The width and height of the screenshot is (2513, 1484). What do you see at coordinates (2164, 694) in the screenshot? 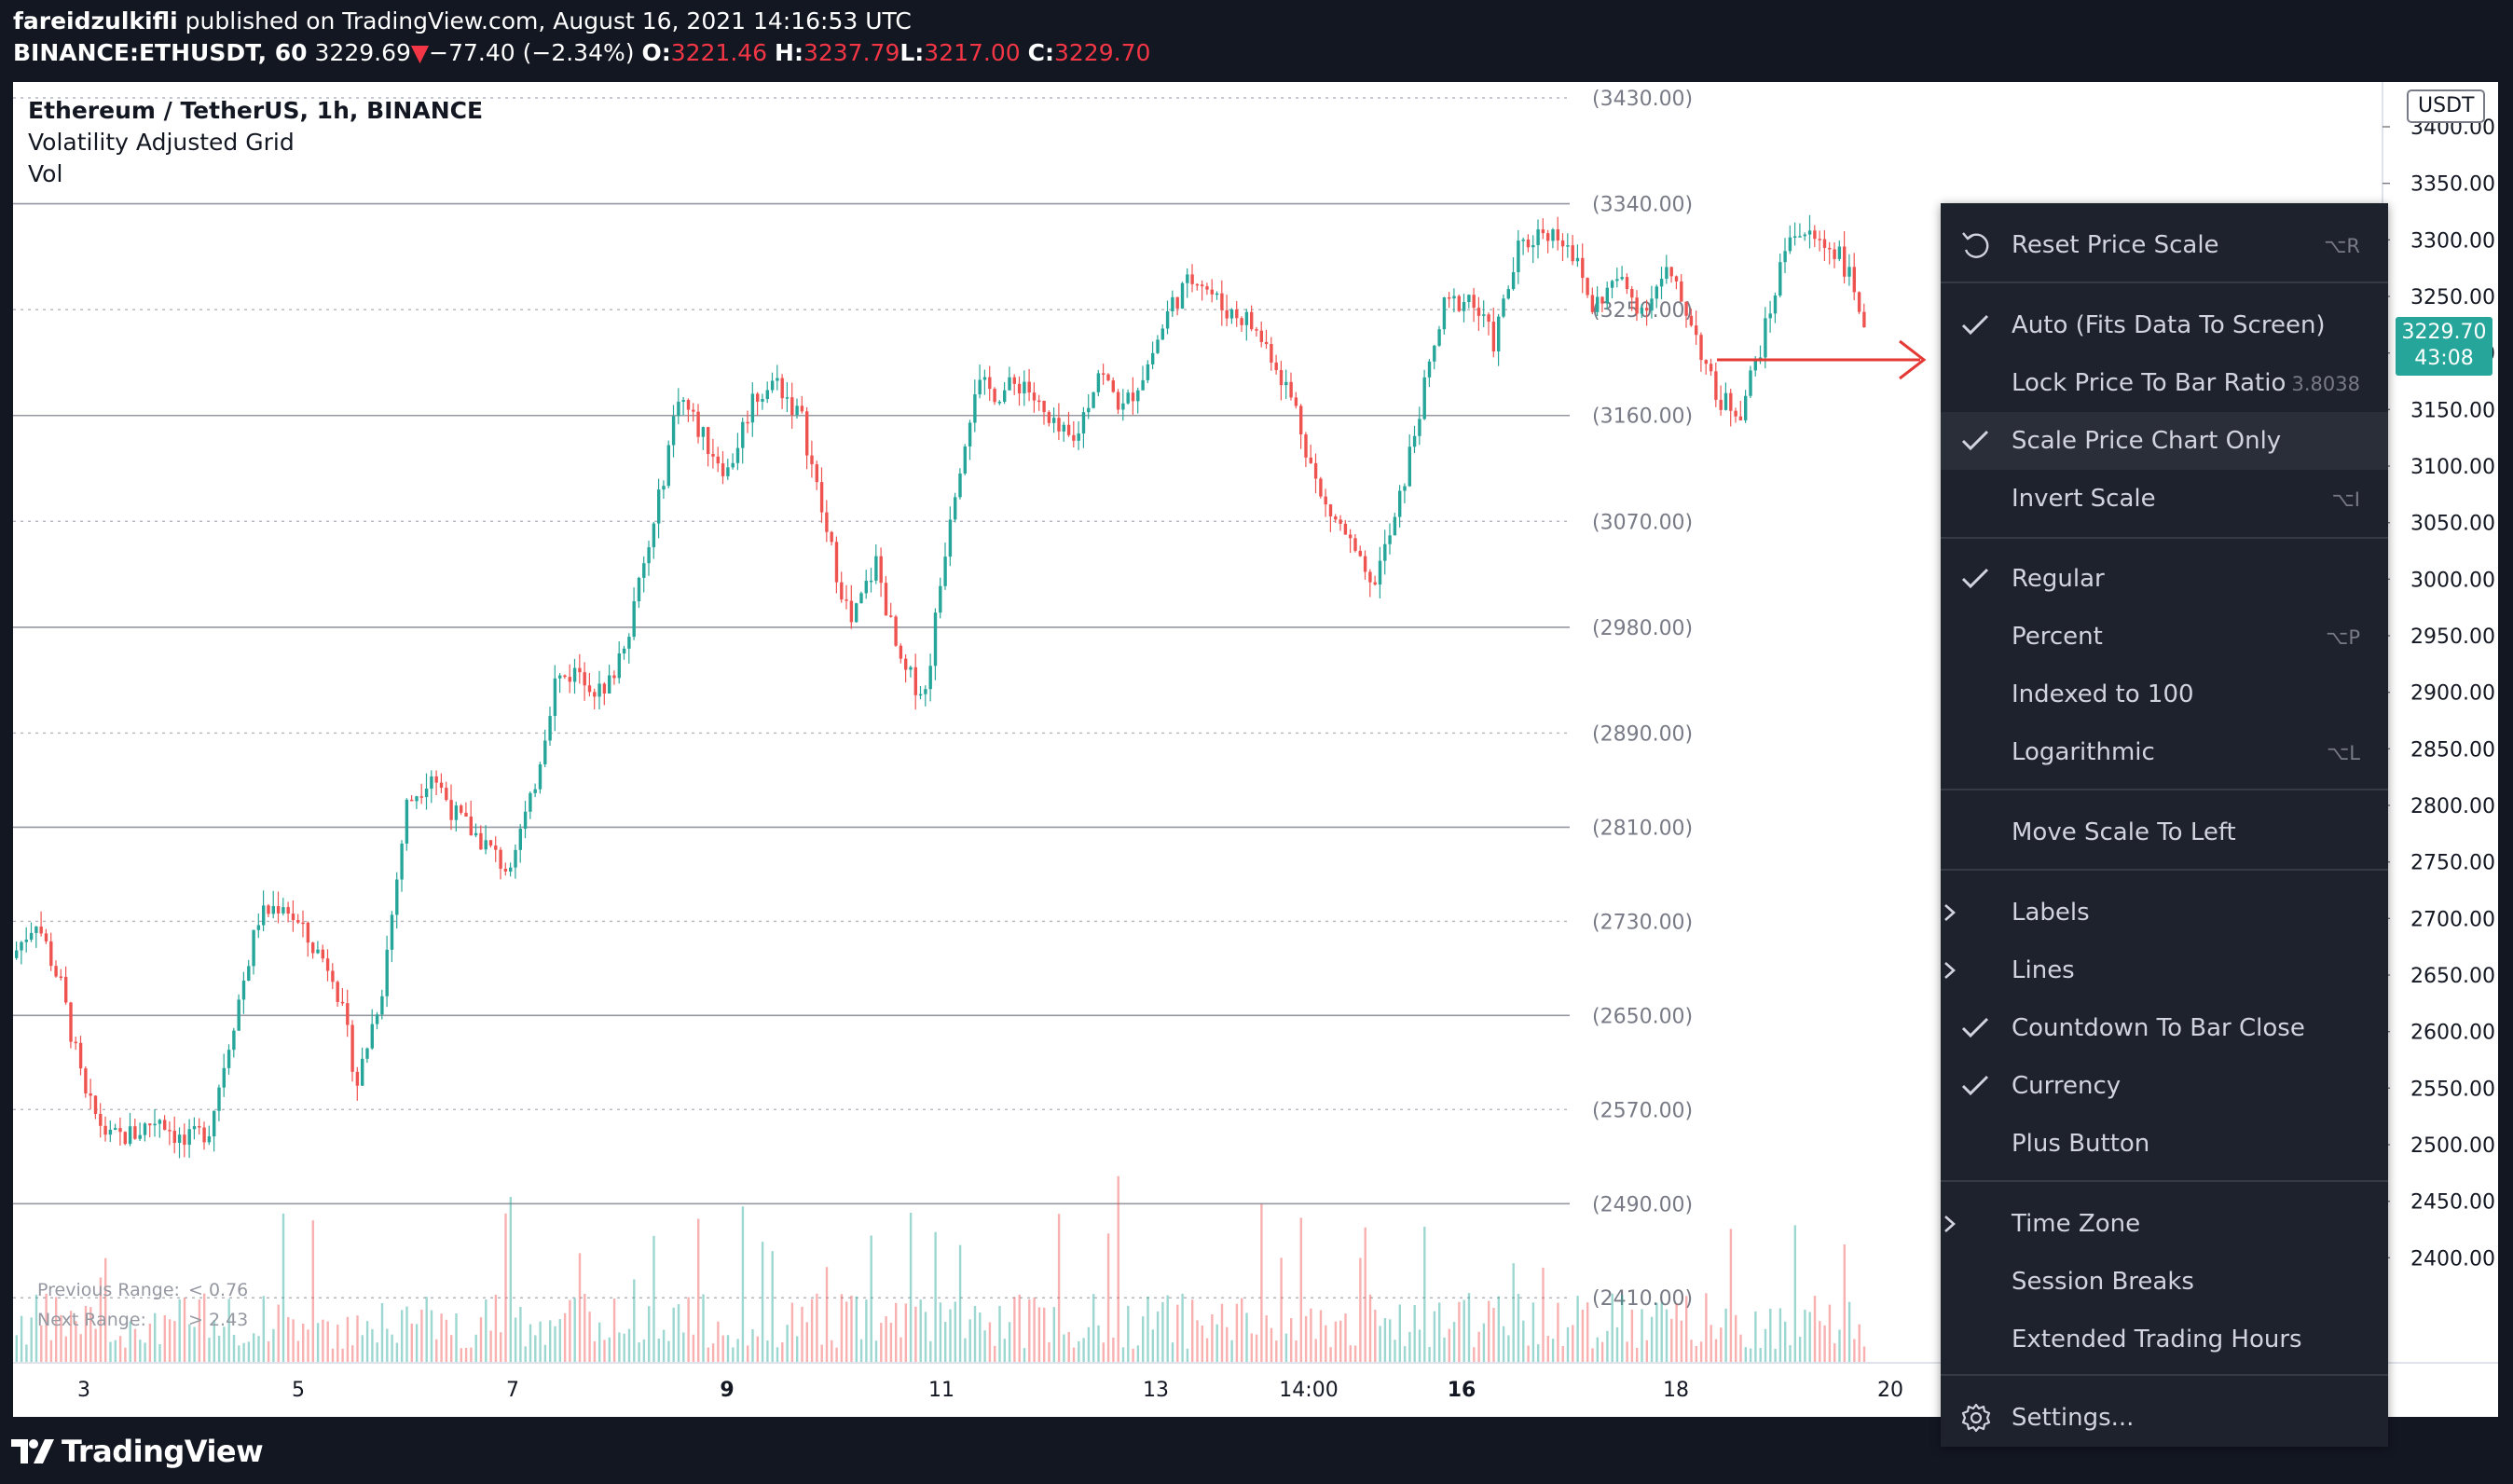
I see `menu-indexed: Indexed to 100` at bounding box center [2164, 694].